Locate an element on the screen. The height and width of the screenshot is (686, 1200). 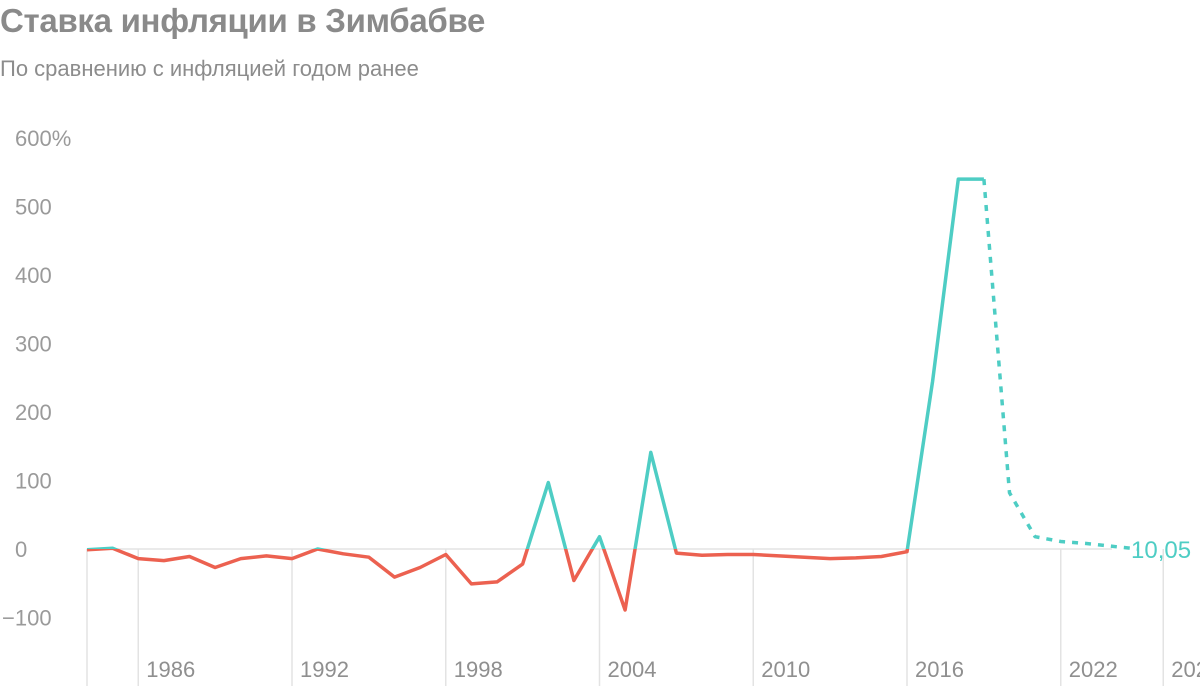
x-tick-label: 2016 is located at coordinates (939, 669).